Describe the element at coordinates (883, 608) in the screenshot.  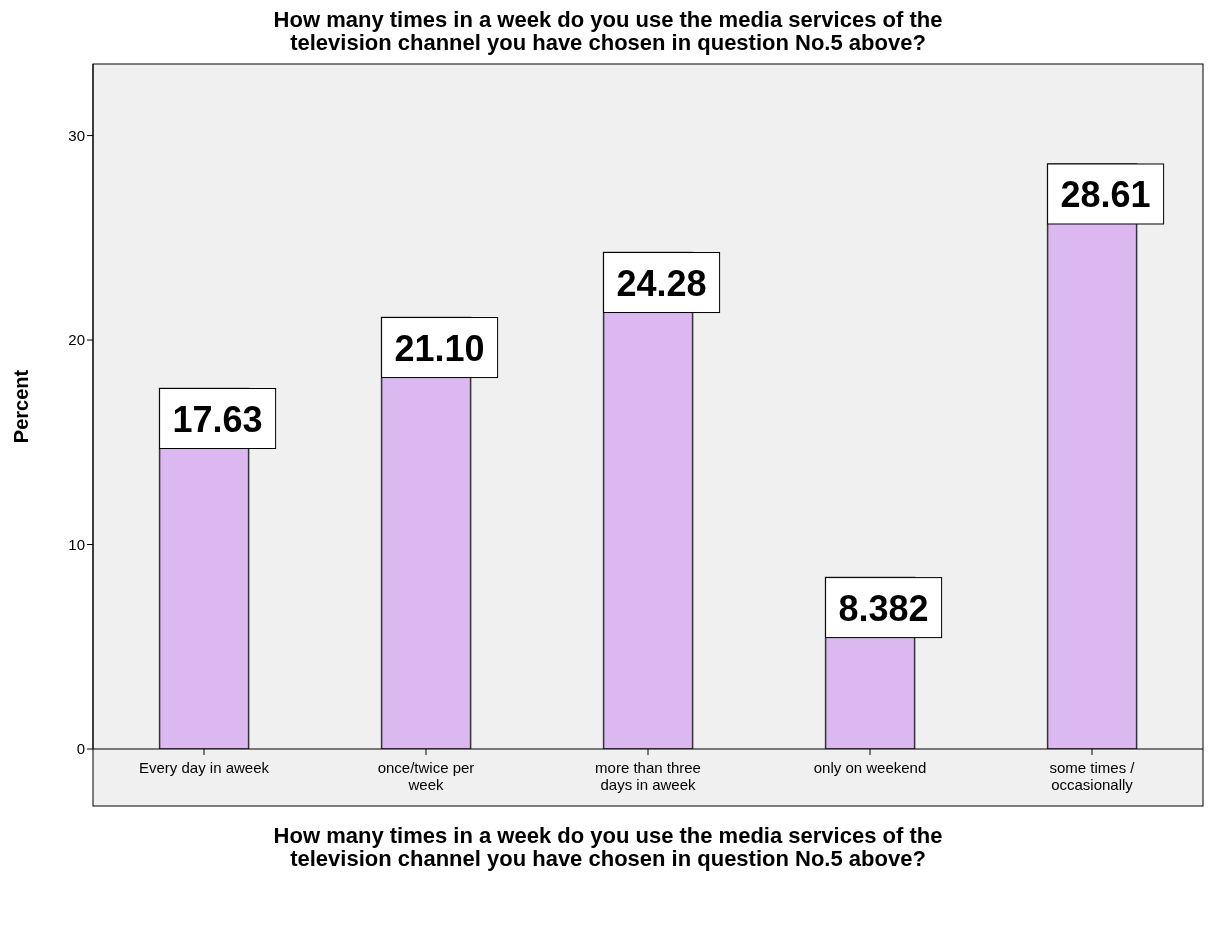
I see `data-label: 8.382` at that location.